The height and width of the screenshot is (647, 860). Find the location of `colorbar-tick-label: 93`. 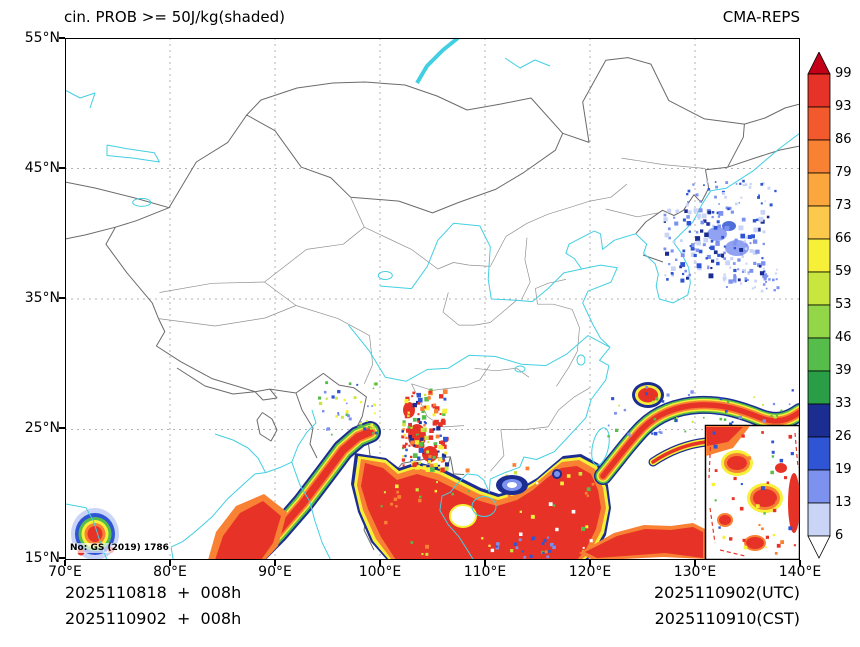

colorbar-tick-label: 93 is located at coordinates (843, 106).